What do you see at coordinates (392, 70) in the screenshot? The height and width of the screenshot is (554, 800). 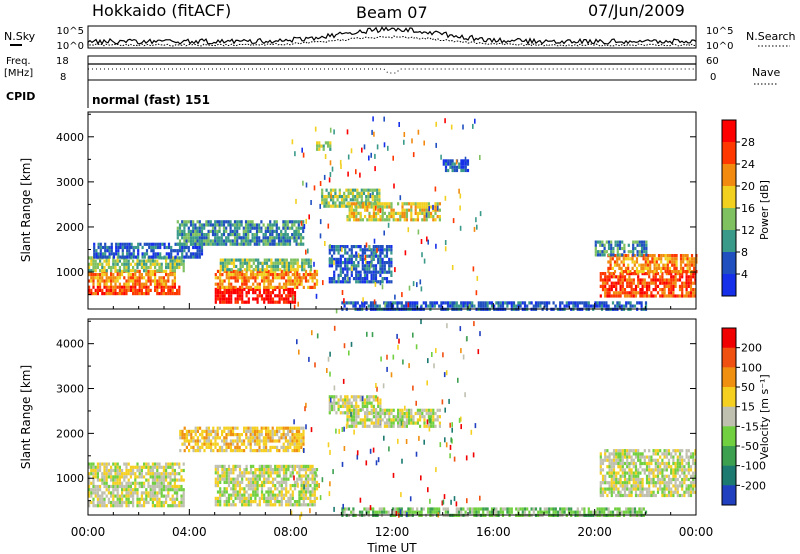 I see `freq-panel: Freq. [MHz] 18 8 60 0 Nave` at bounding box center [392, 70].